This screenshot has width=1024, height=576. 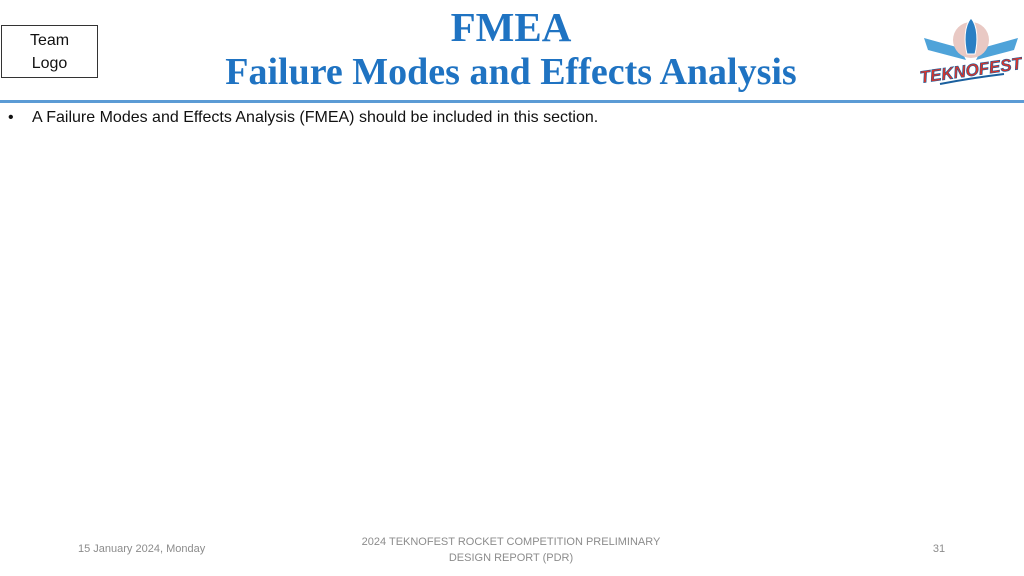 What do you see at coordinates (945, 49) in the screenshot?
I see `wing-left` at bounding box center [945, 49].